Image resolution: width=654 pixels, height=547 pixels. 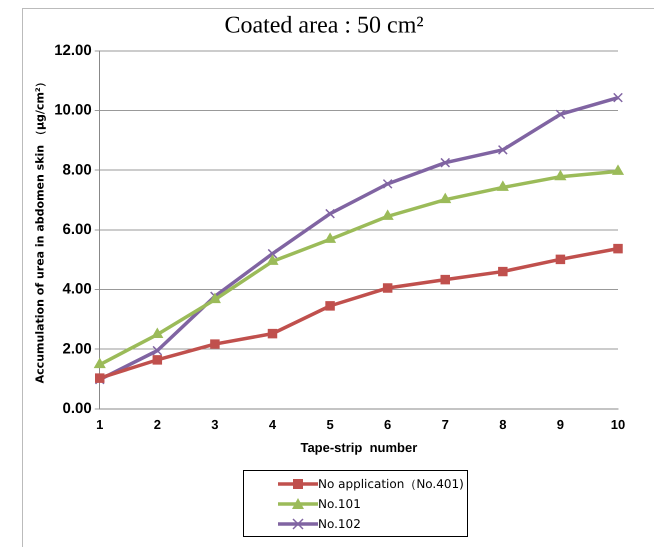 I want to click on y-tick-label: 8.00, so click(x=77, y=169).